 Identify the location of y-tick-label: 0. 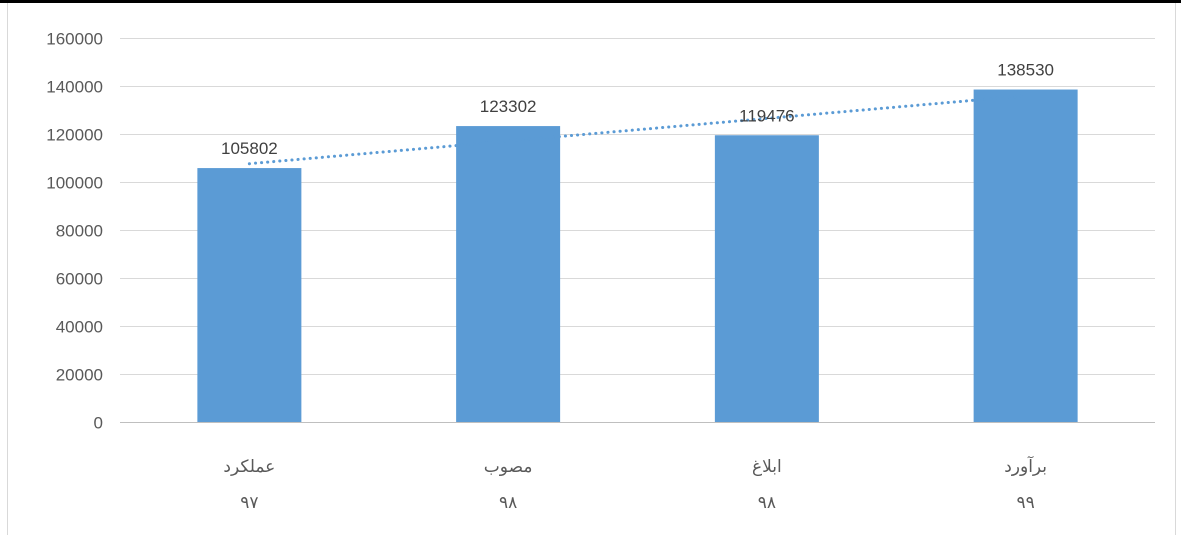
(98, 423).